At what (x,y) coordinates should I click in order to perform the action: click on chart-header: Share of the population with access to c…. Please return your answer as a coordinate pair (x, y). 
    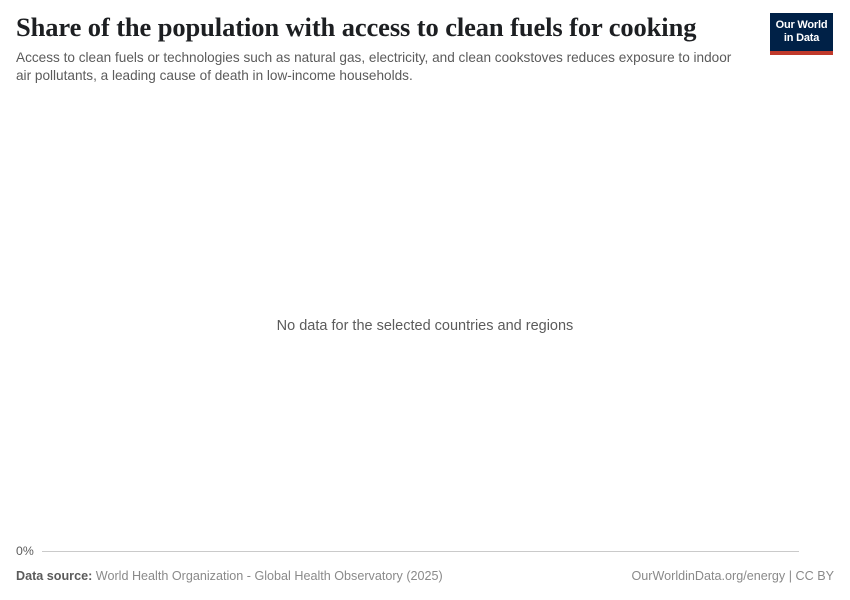
    Looking at the image, I should click on (425, 42).